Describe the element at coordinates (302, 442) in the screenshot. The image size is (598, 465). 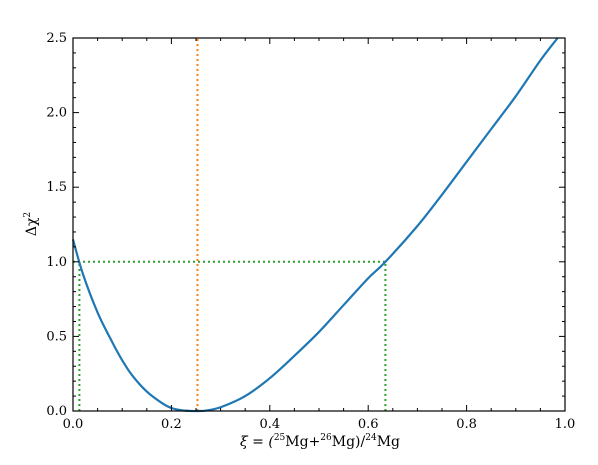
I see `x-label-mid-1: Mg+` at that location.